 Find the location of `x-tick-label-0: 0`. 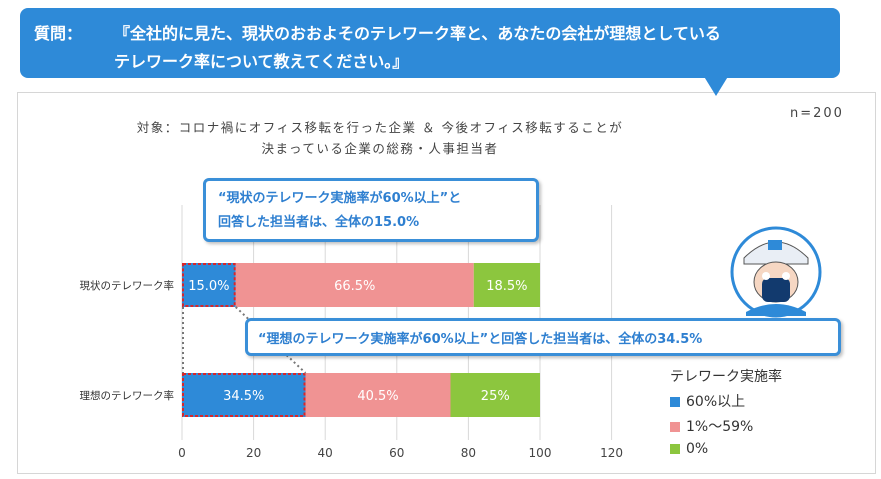

x-tick-label-0: 0 is located at coordinates (182, 453).